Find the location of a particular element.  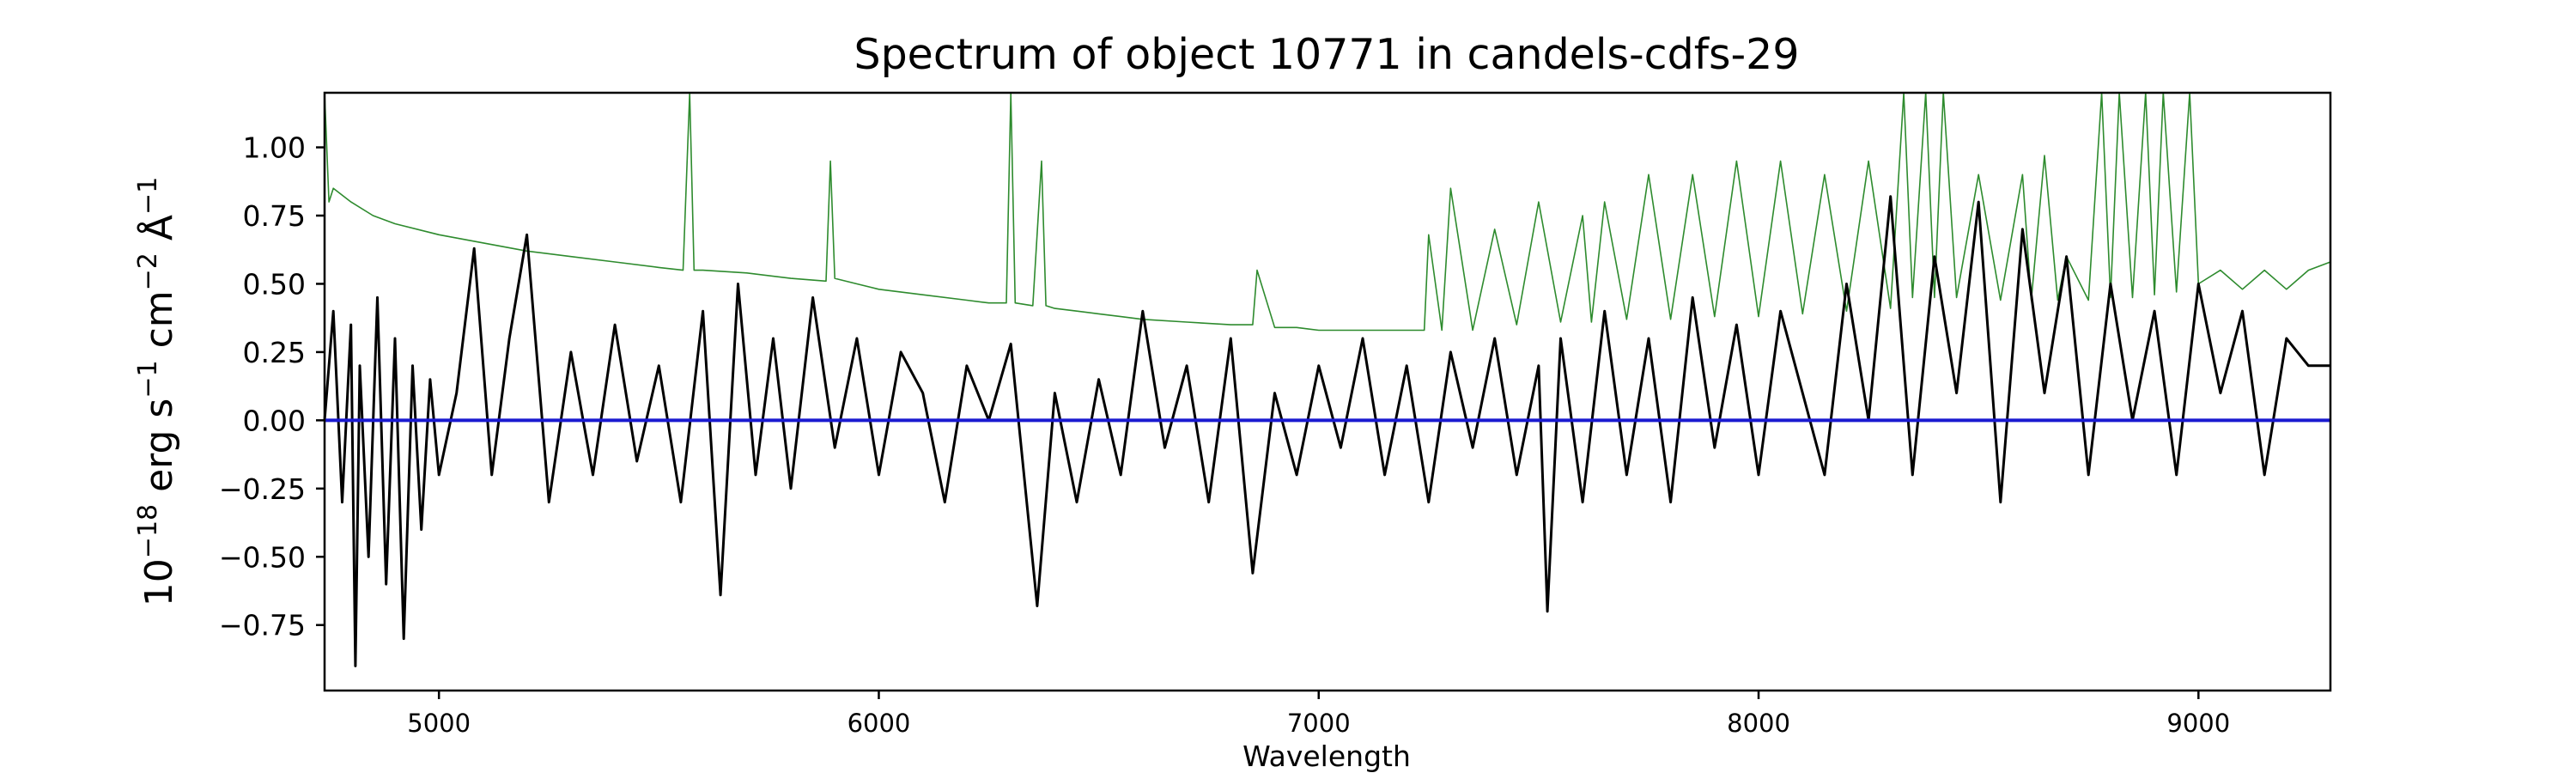

x-tick-label-1: 6000 is located at coordinates (879, 723).